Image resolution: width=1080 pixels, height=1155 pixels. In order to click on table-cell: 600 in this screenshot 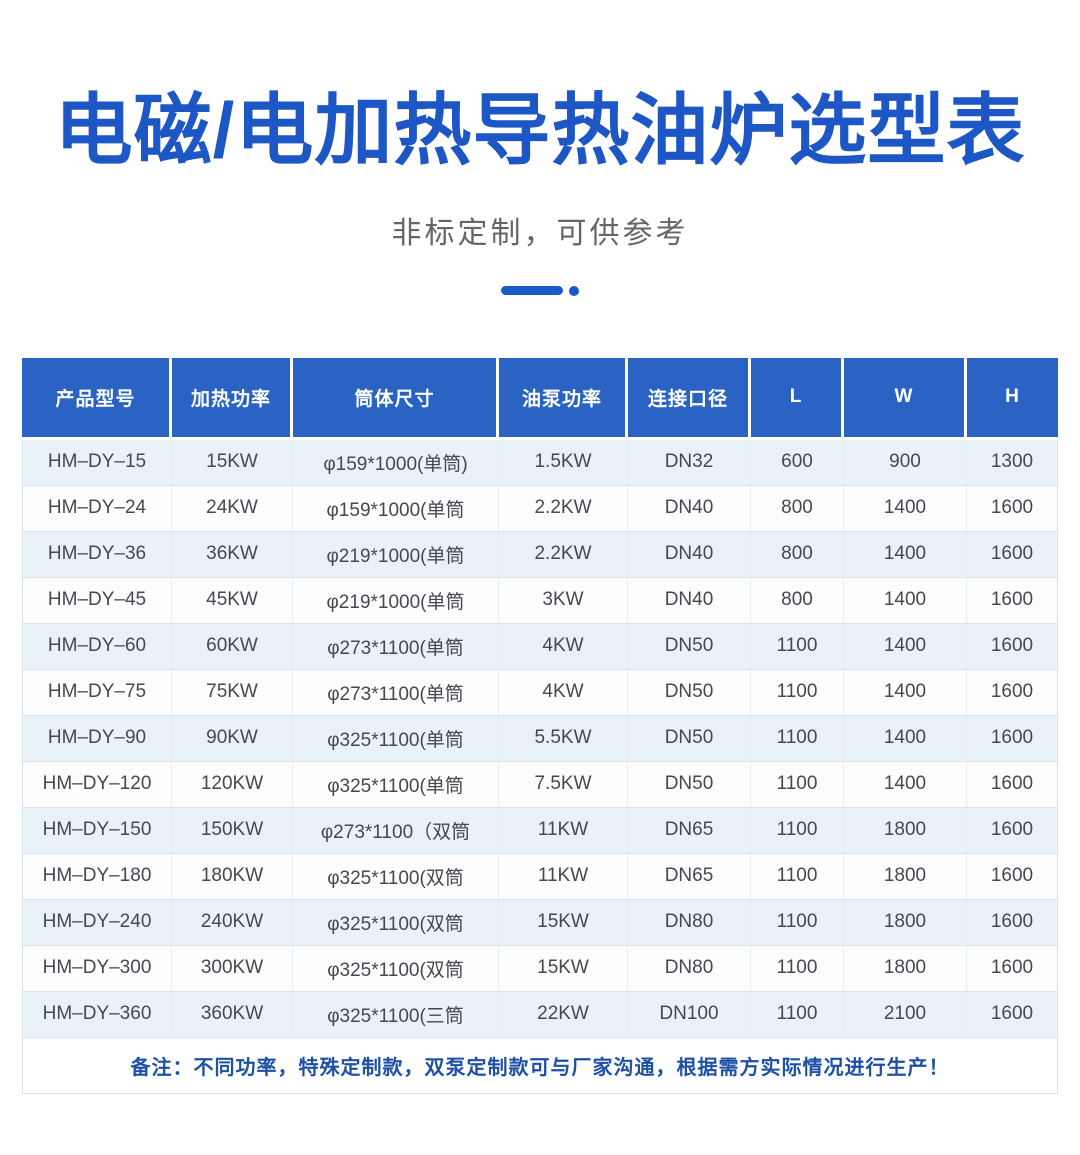, I will do `click(797, 462)`.